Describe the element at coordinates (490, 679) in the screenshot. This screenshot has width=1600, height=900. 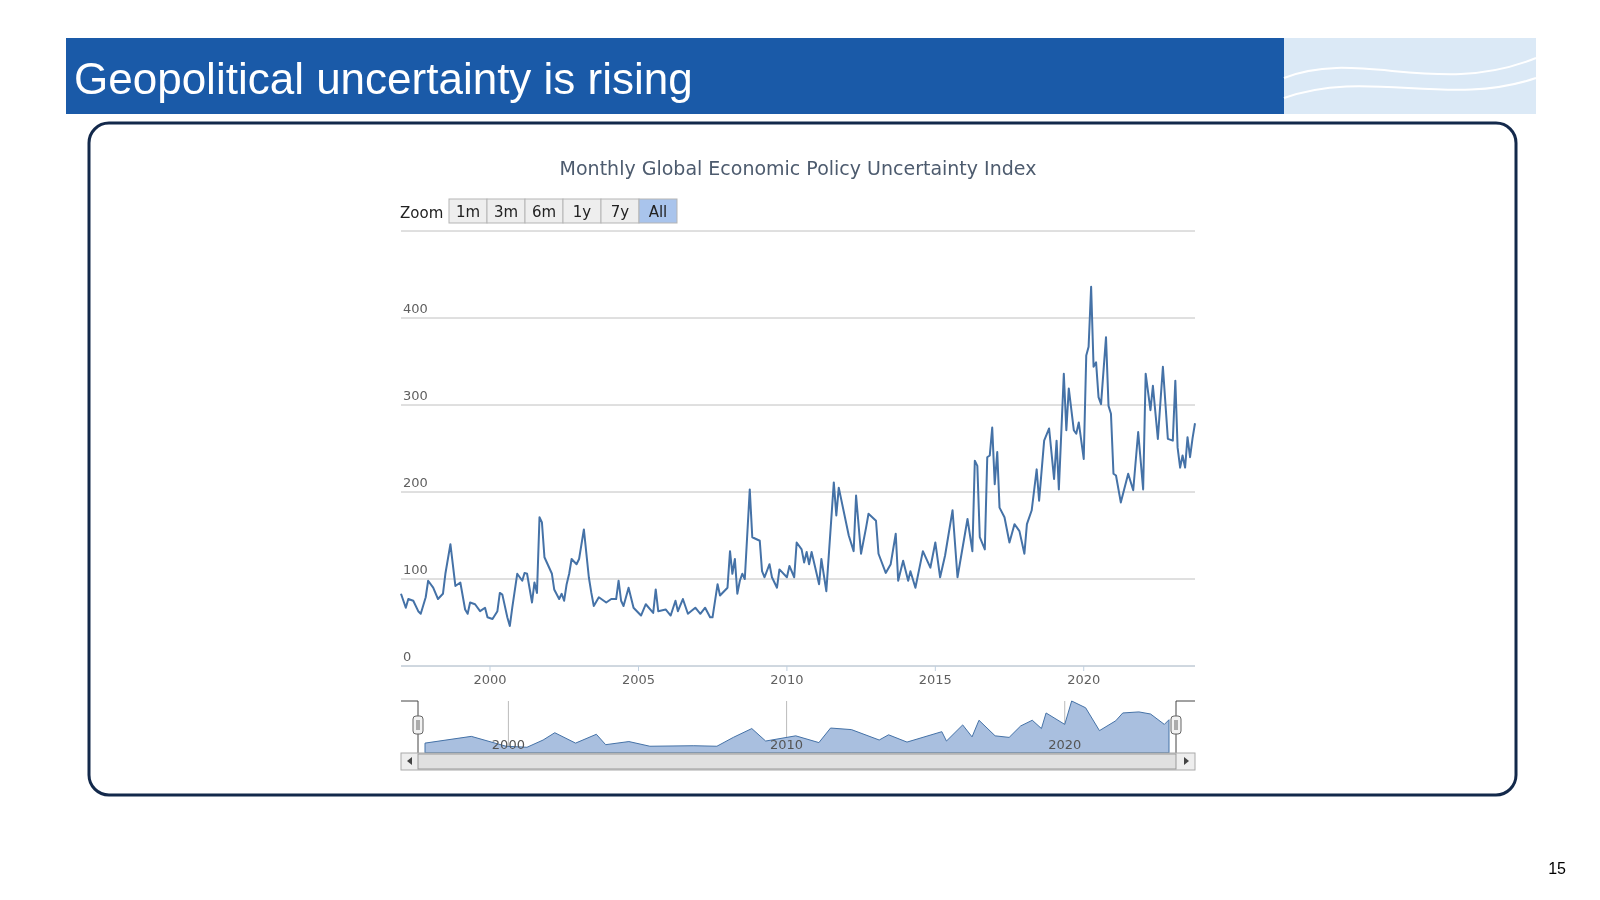
I see `x-tick-label: 2000` at that location.